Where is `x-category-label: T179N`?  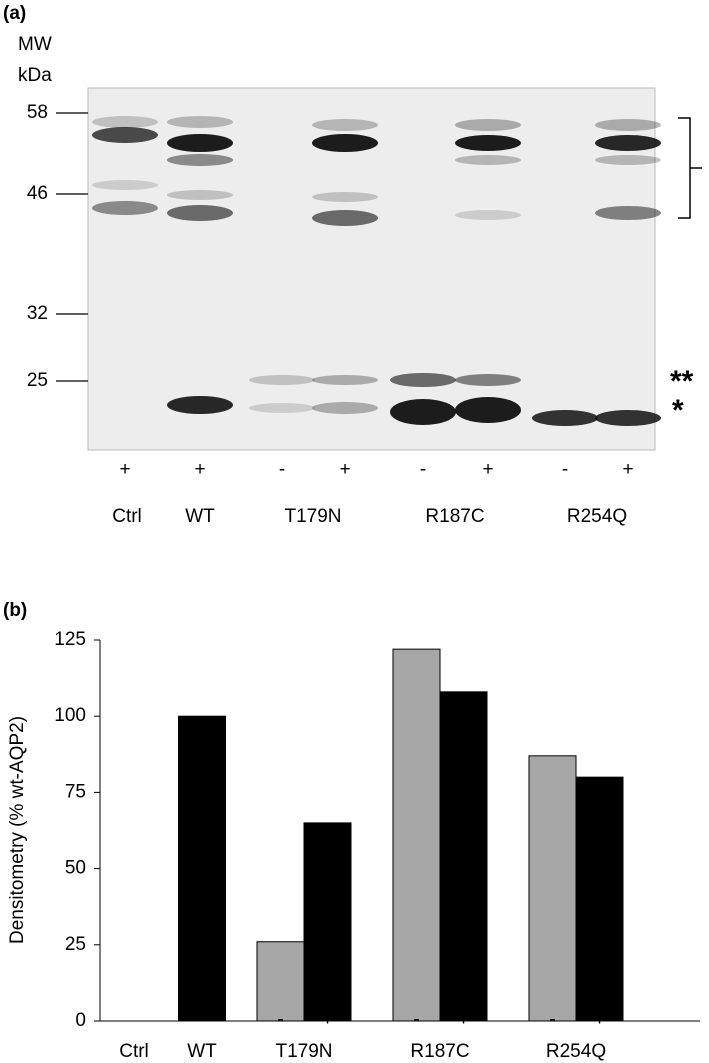 x-category-label: T179N is located at coordinates (303, 1051).